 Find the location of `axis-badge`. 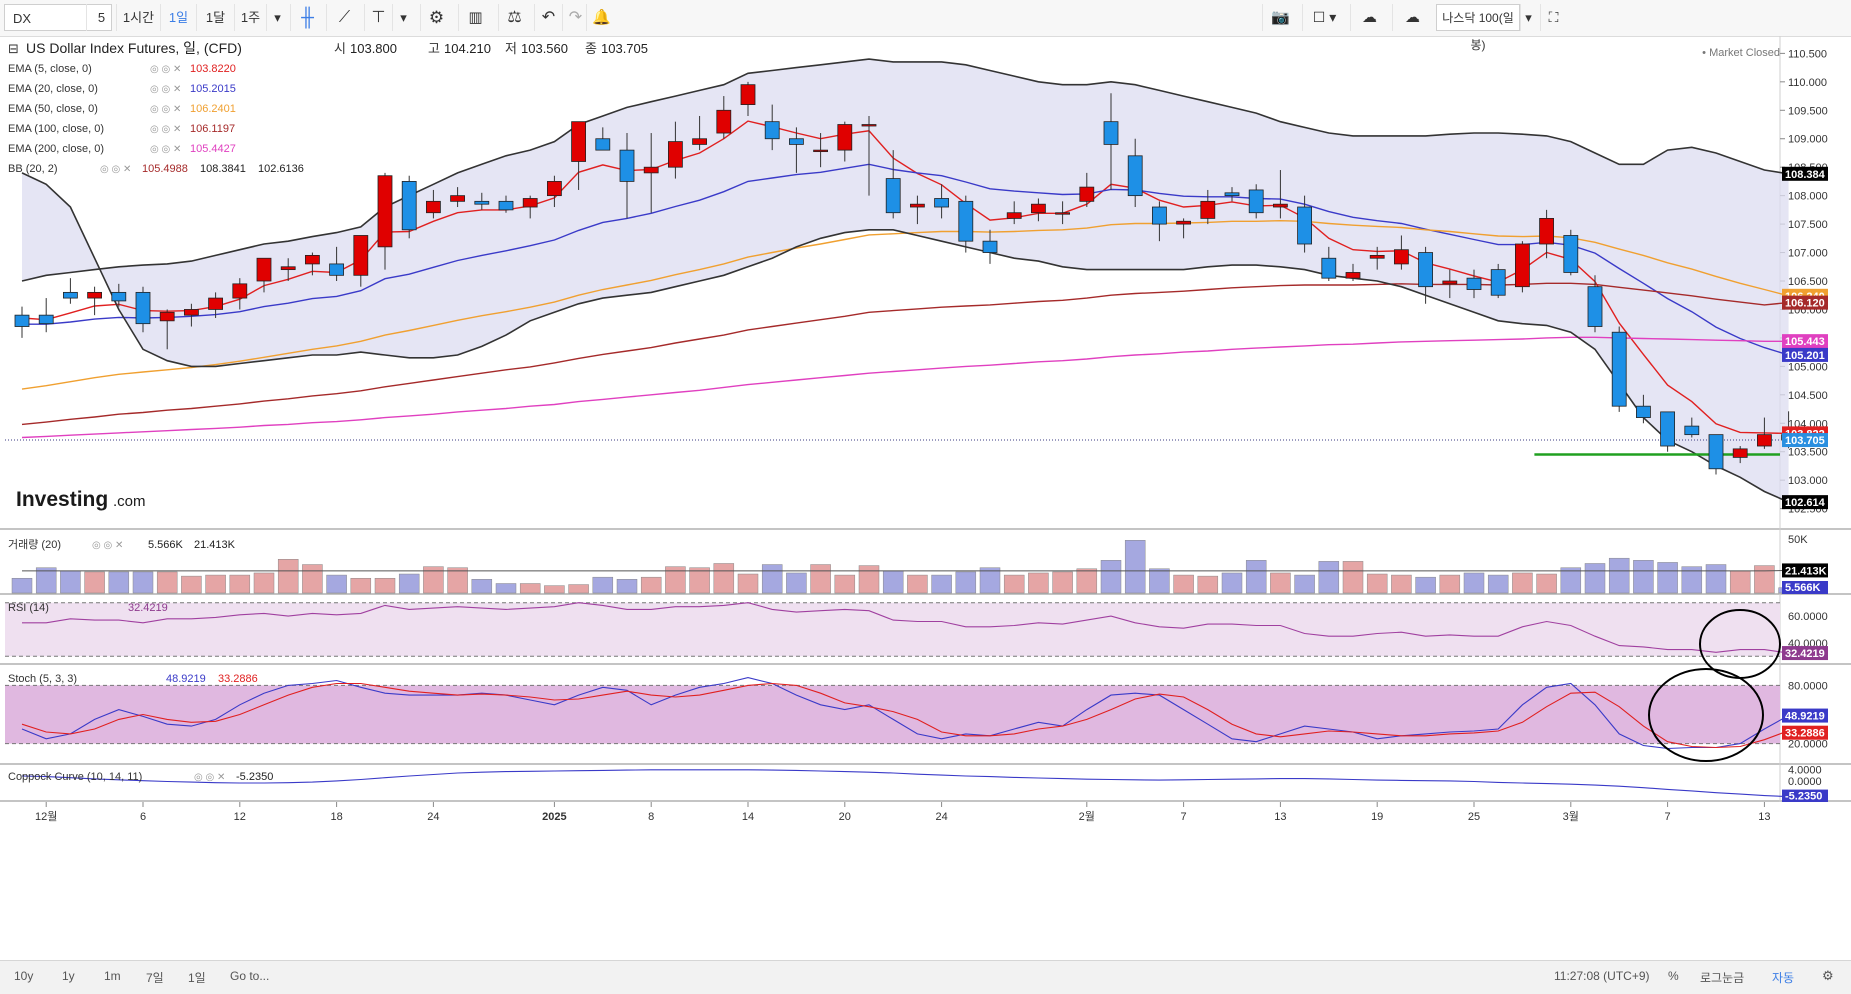

axis-badge is located at coordinates (1805, 715).